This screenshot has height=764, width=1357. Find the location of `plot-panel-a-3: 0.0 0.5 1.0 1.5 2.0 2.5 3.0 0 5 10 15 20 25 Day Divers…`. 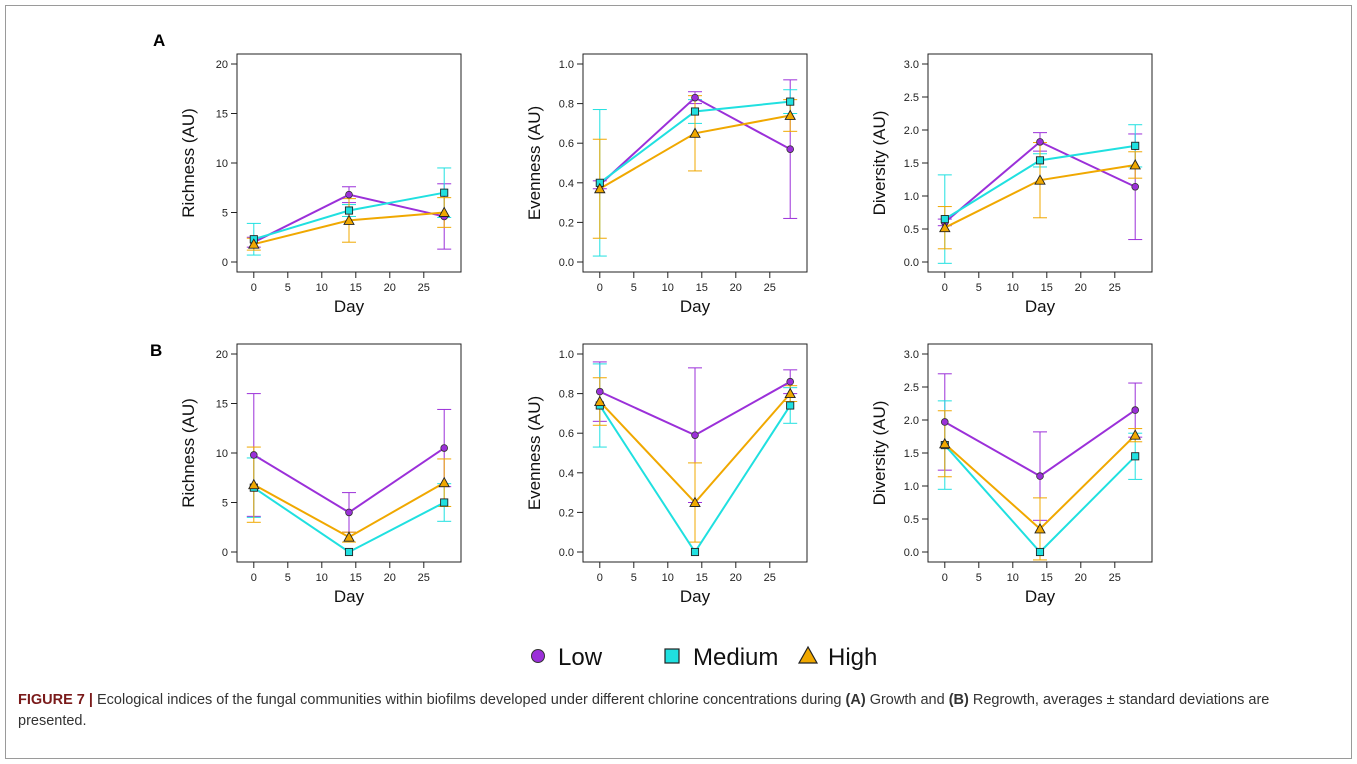

plot-panel-a-3: 0.0 0.5 1.0 1.5 2.0 2.5 3.0 0 5 10 15 20 25 Day Divers… is located at coordinates (1011, 184).